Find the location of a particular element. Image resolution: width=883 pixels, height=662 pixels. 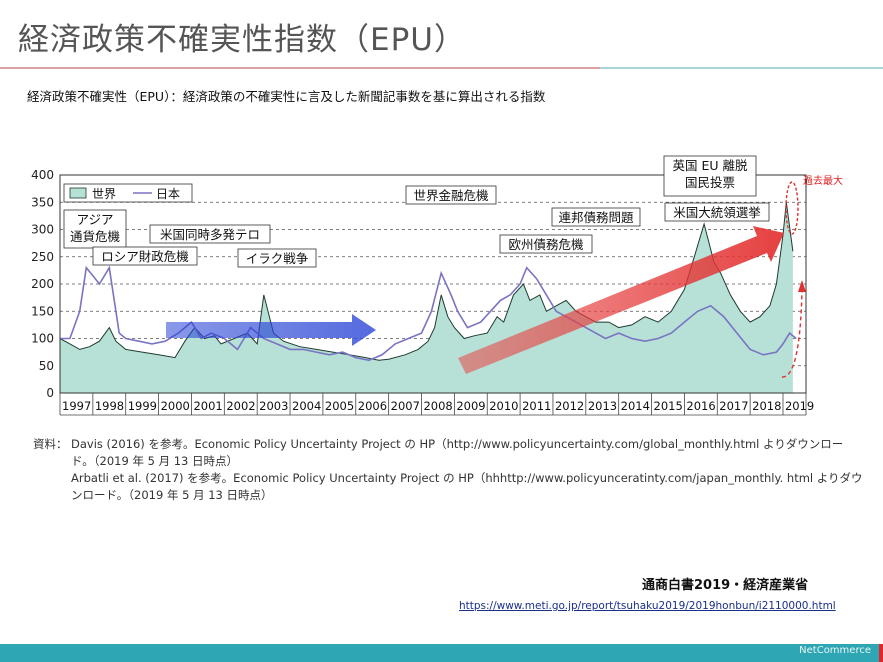

y-axis: 0 50 100 150 200 250 300 350 400 is located at coordinates (42, 284).